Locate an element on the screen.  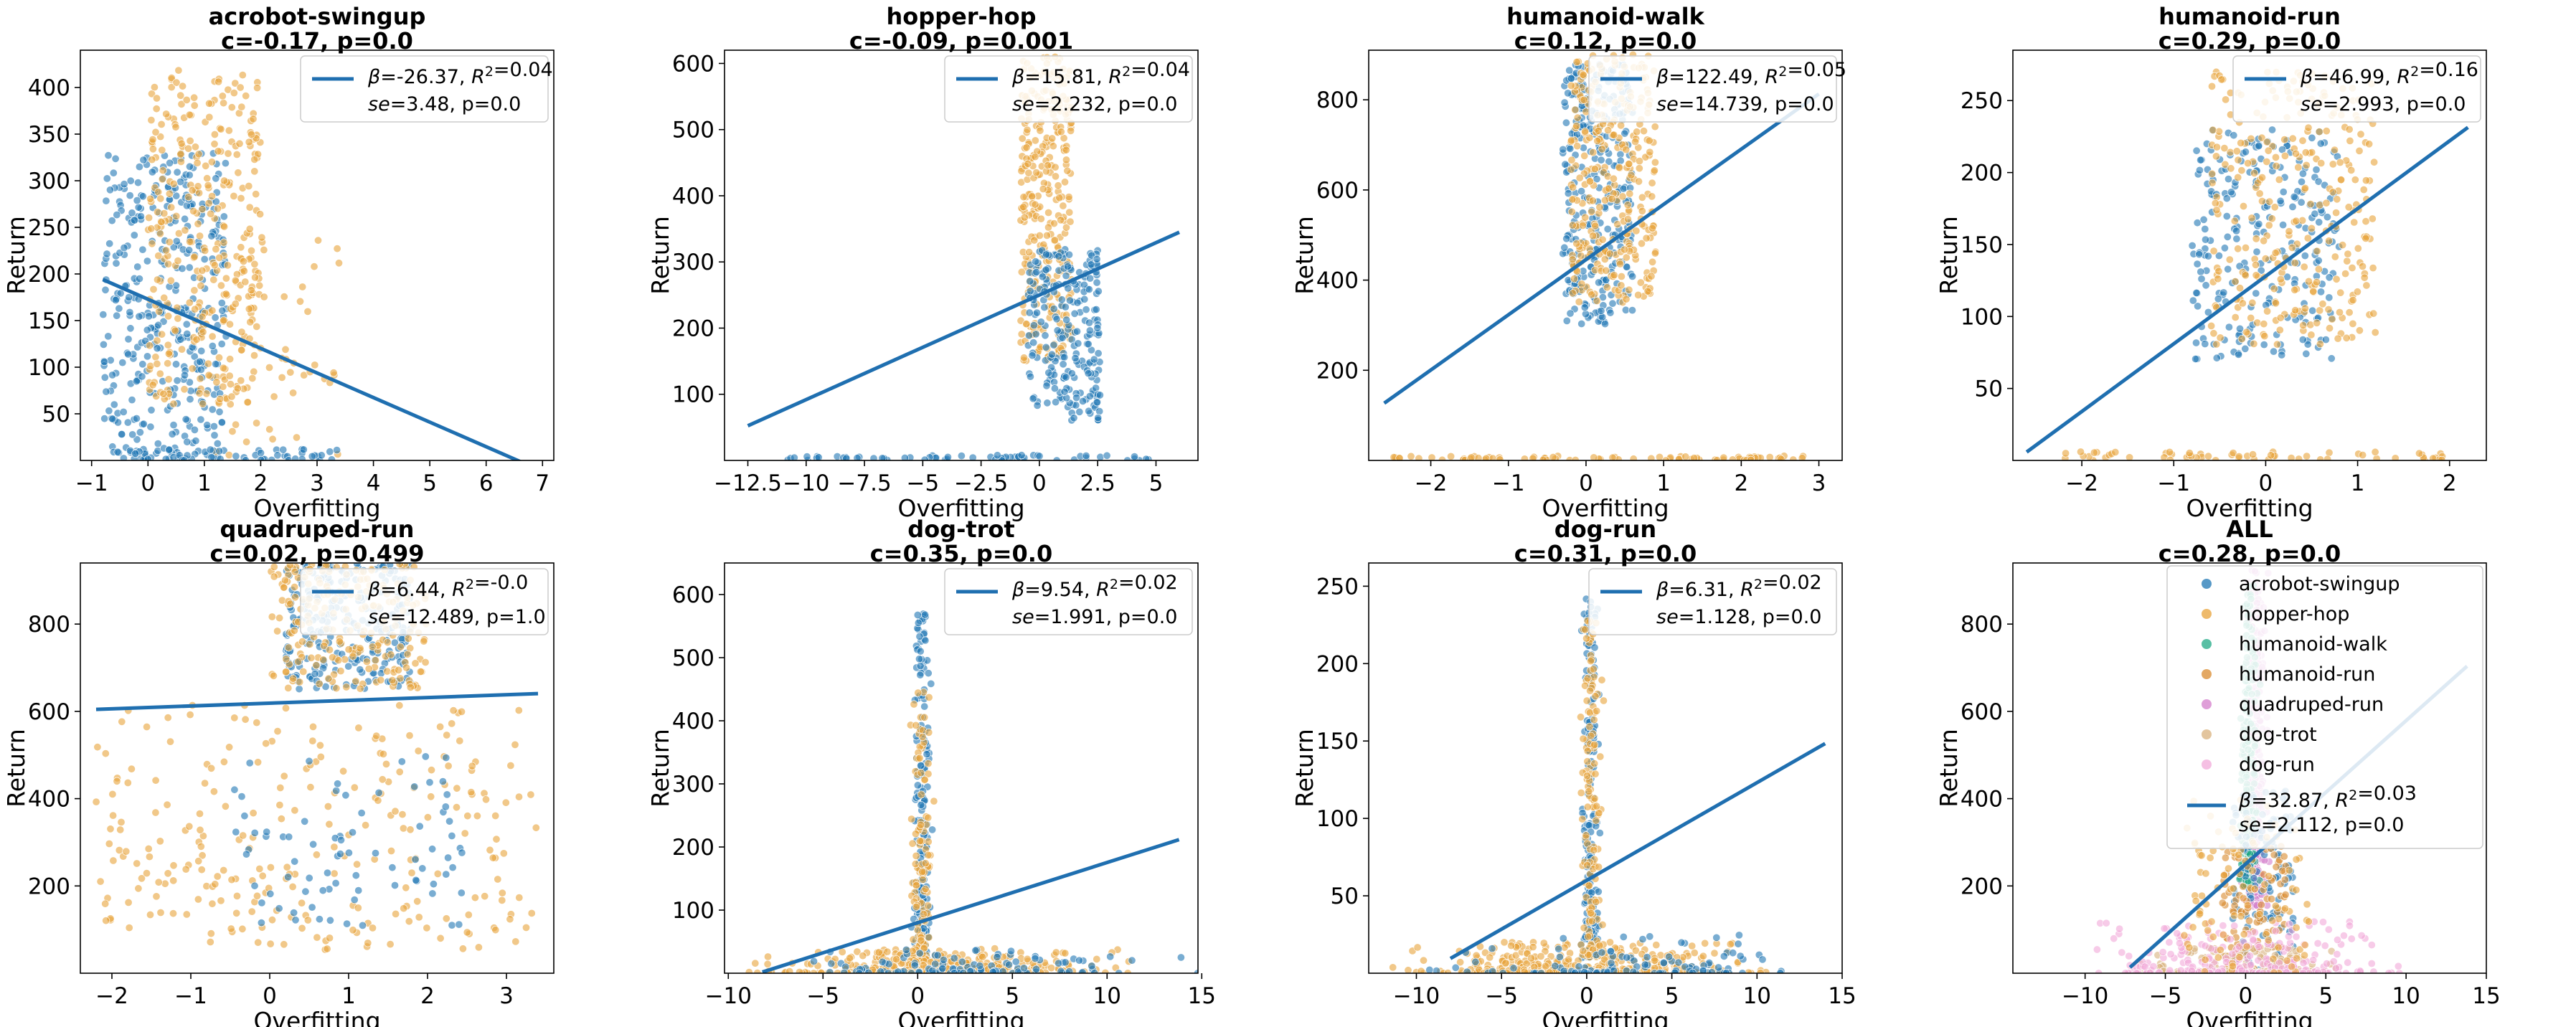
x-tick-label: −1 is located at coordinates (91, 483).